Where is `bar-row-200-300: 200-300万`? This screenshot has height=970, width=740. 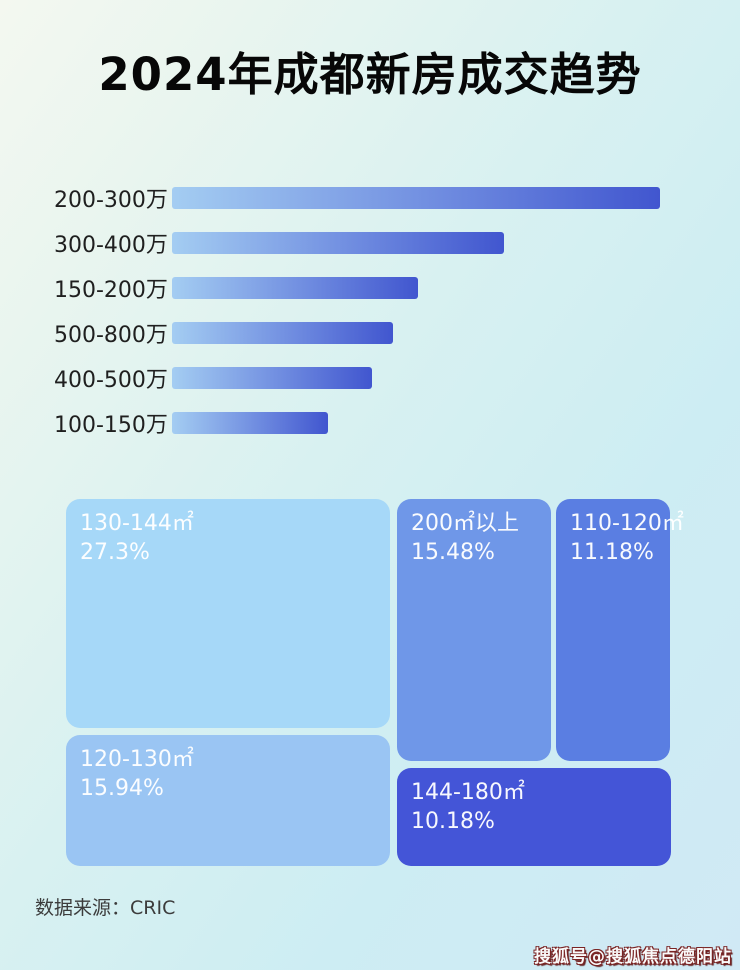 bar-row-200-300: 200-300万 is located at coordinates (370, 200).